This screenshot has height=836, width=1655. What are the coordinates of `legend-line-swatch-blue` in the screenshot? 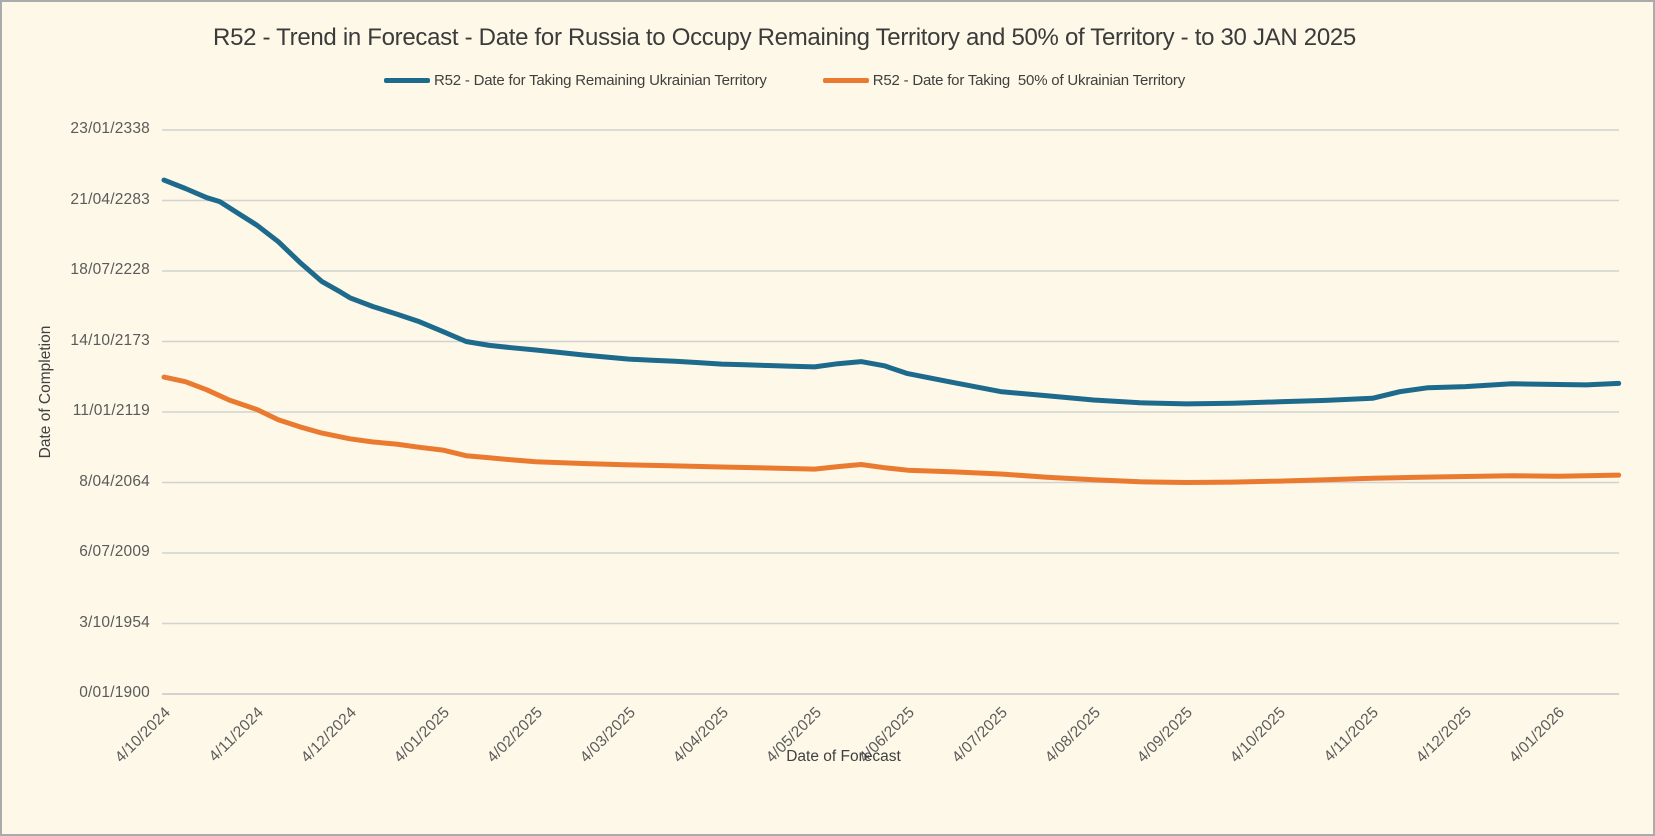 It's located at (406, 80).